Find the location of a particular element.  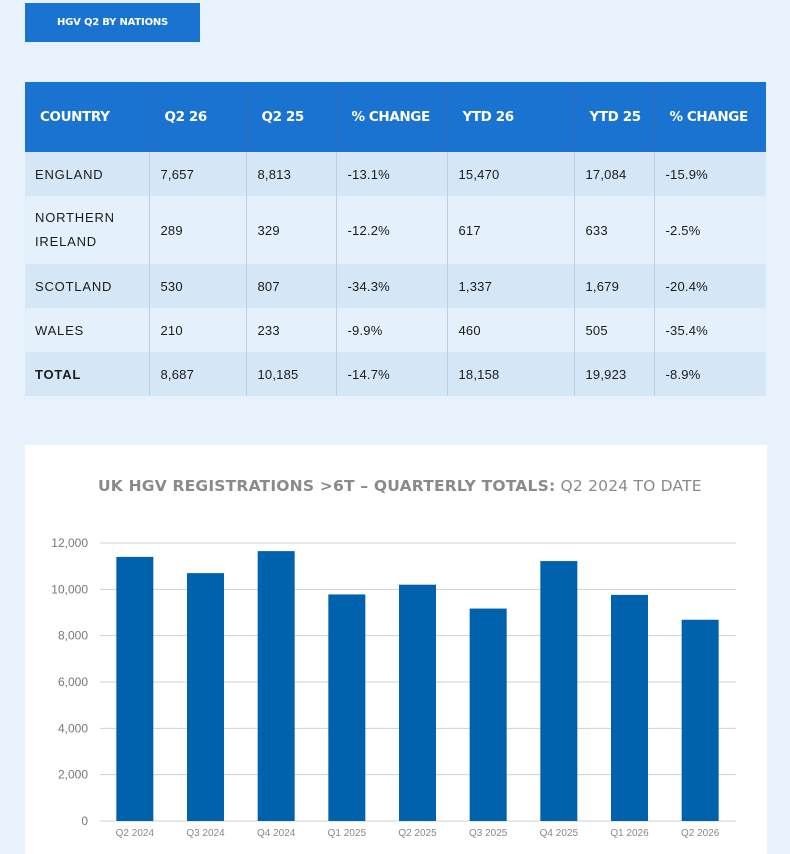

cell: -14.7% is located at coordinates (391, 374).